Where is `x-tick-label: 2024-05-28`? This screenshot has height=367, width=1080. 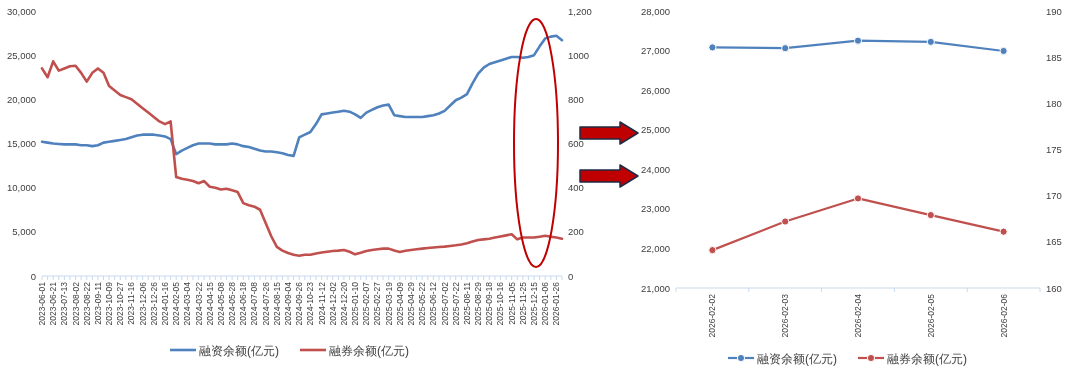 x-tick-label: 2024-05-28 is located at coordinates (232, 303).